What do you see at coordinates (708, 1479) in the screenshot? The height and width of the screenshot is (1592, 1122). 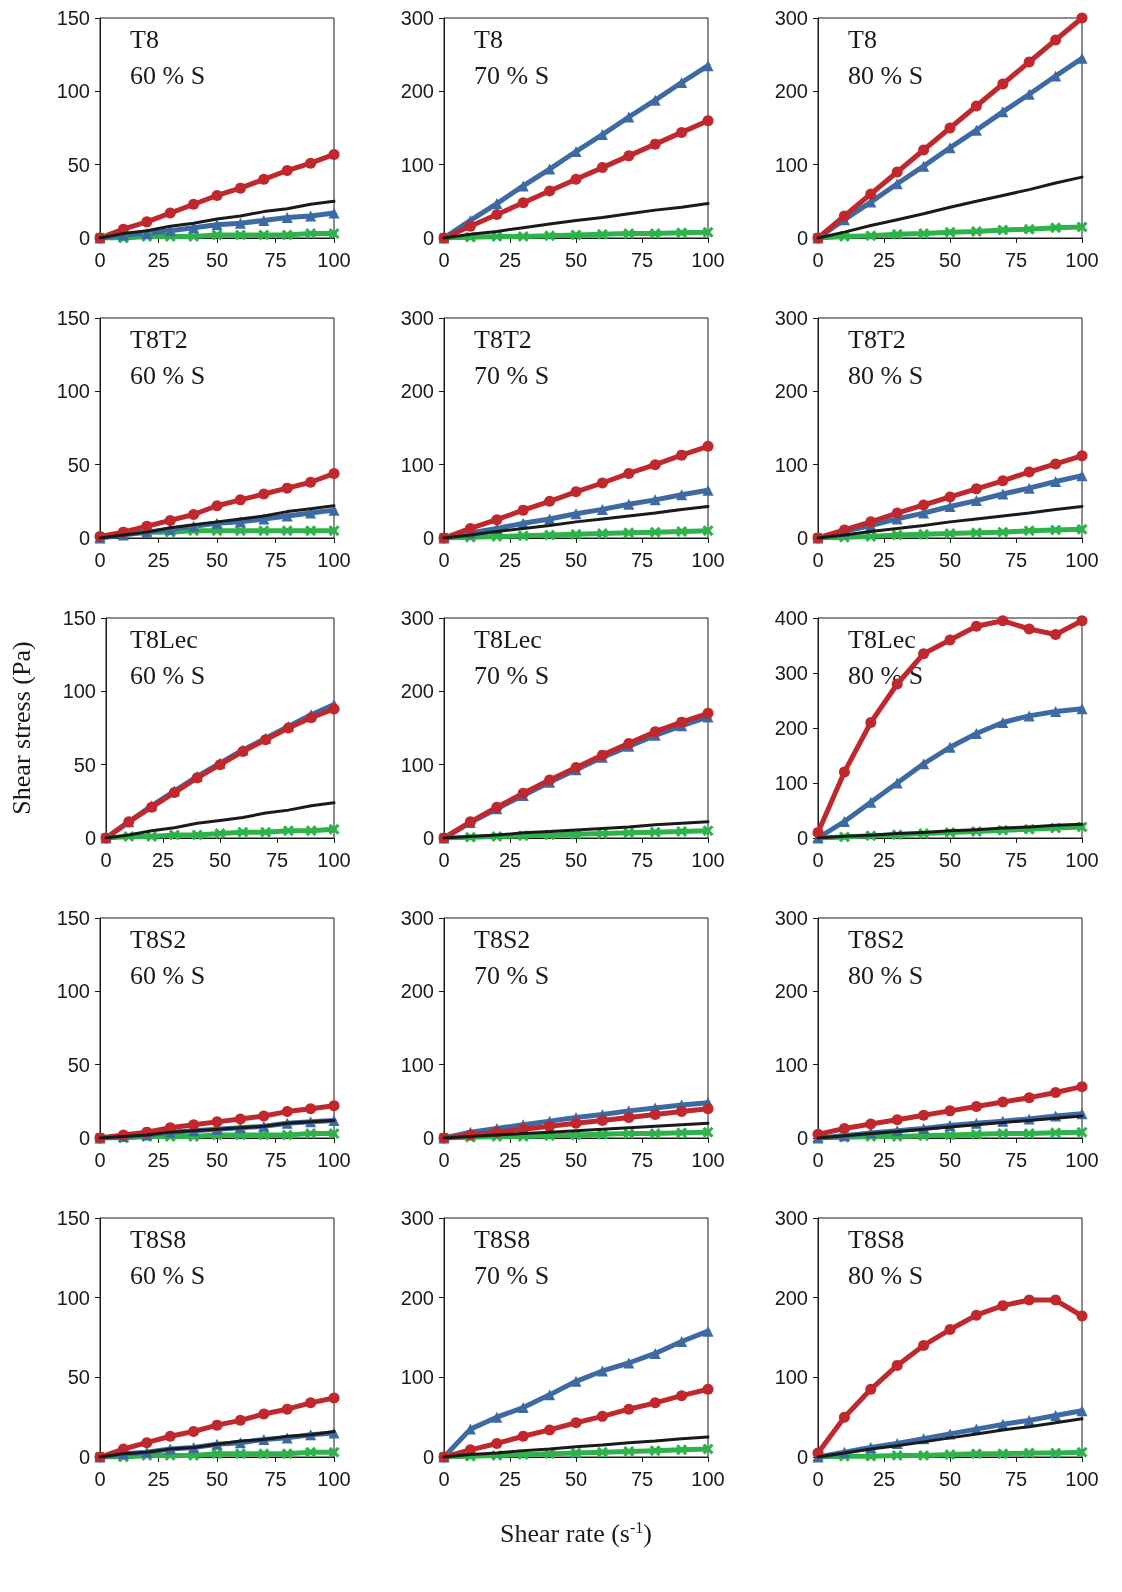 I see `x-tick-label: 100` at bounding box center [708, 1479].